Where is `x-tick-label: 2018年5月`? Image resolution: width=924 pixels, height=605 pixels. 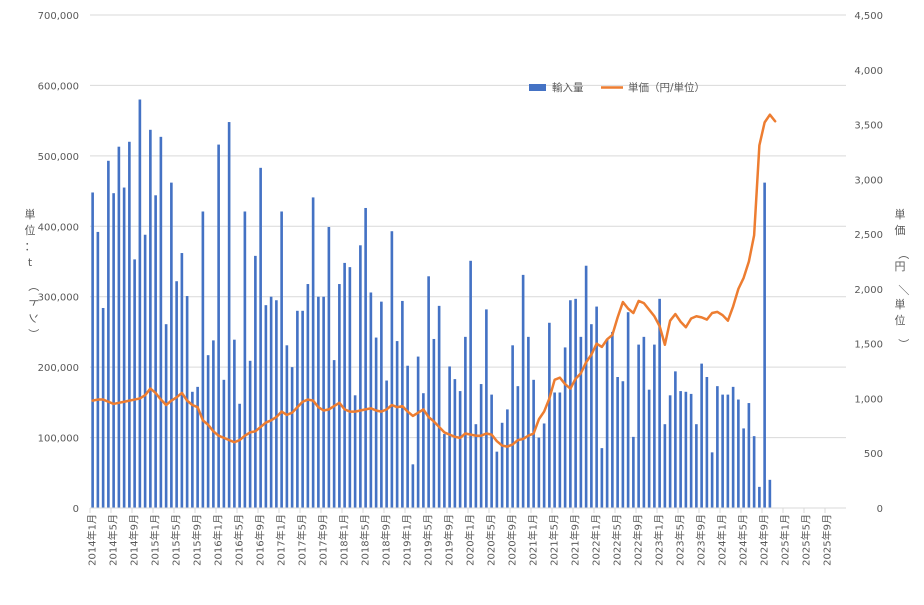
x-tick-label: 2018年5月 is located at coordinates (365, 540).